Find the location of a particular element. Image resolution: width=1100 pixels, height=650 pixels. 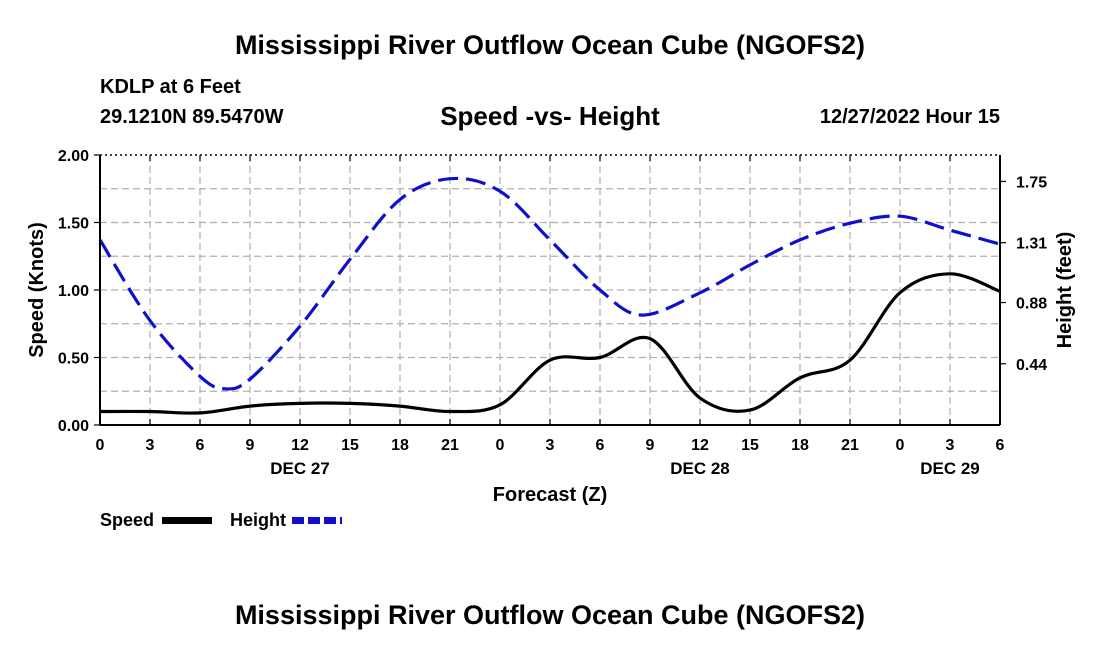

y2-tick-label: 1.31 is located at coordinates (1031, 244).